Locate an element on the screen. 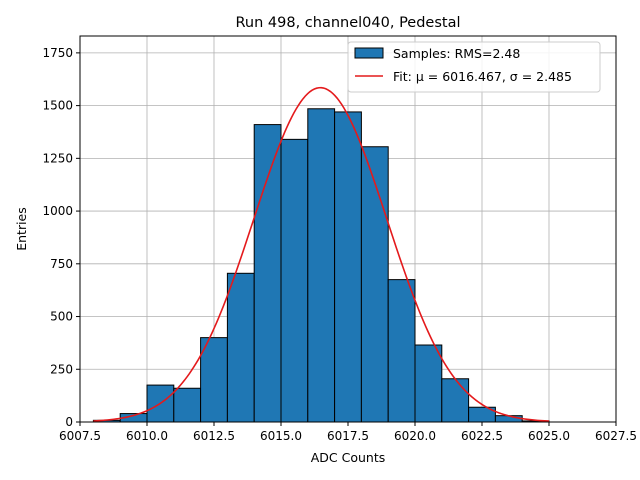  legend-entry-samples: Samples: RMS=2.48 is located at coordinates (456, 53).